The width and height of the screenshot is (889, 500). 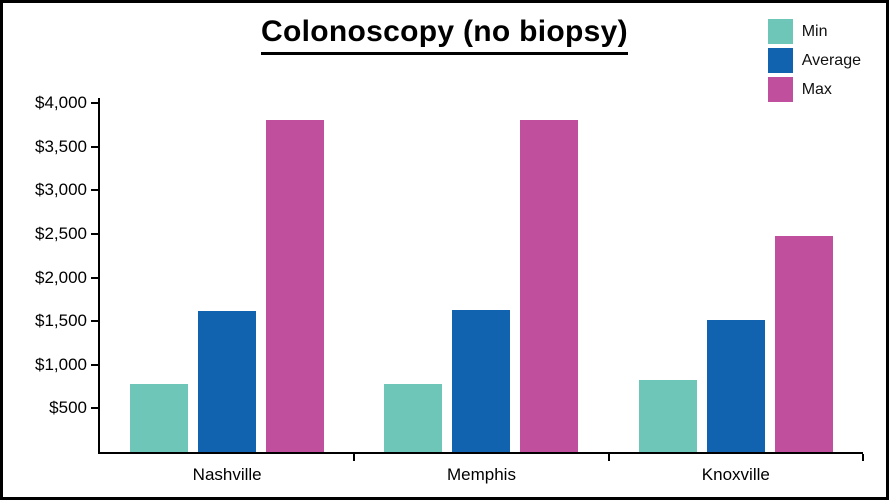 I want to click on y-tick-label: $1,000, so click(x=61, y=364).